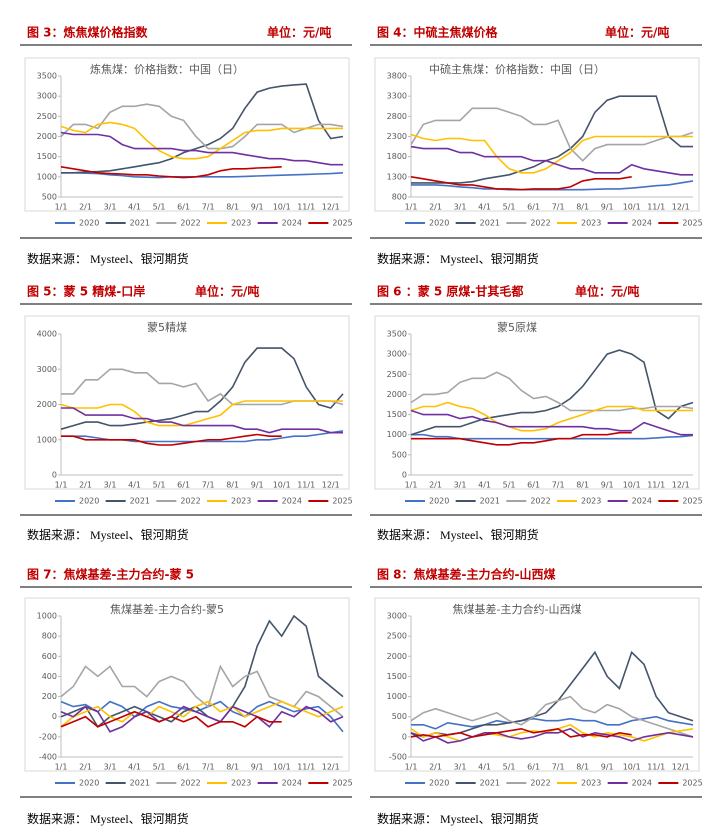 The width and height of the screenshot is (722, 834). Describe the element at coordinates (167, 609) in the screenshot. I see `chart-title: 焦煤基差-主力合约-蒙5` at that location.